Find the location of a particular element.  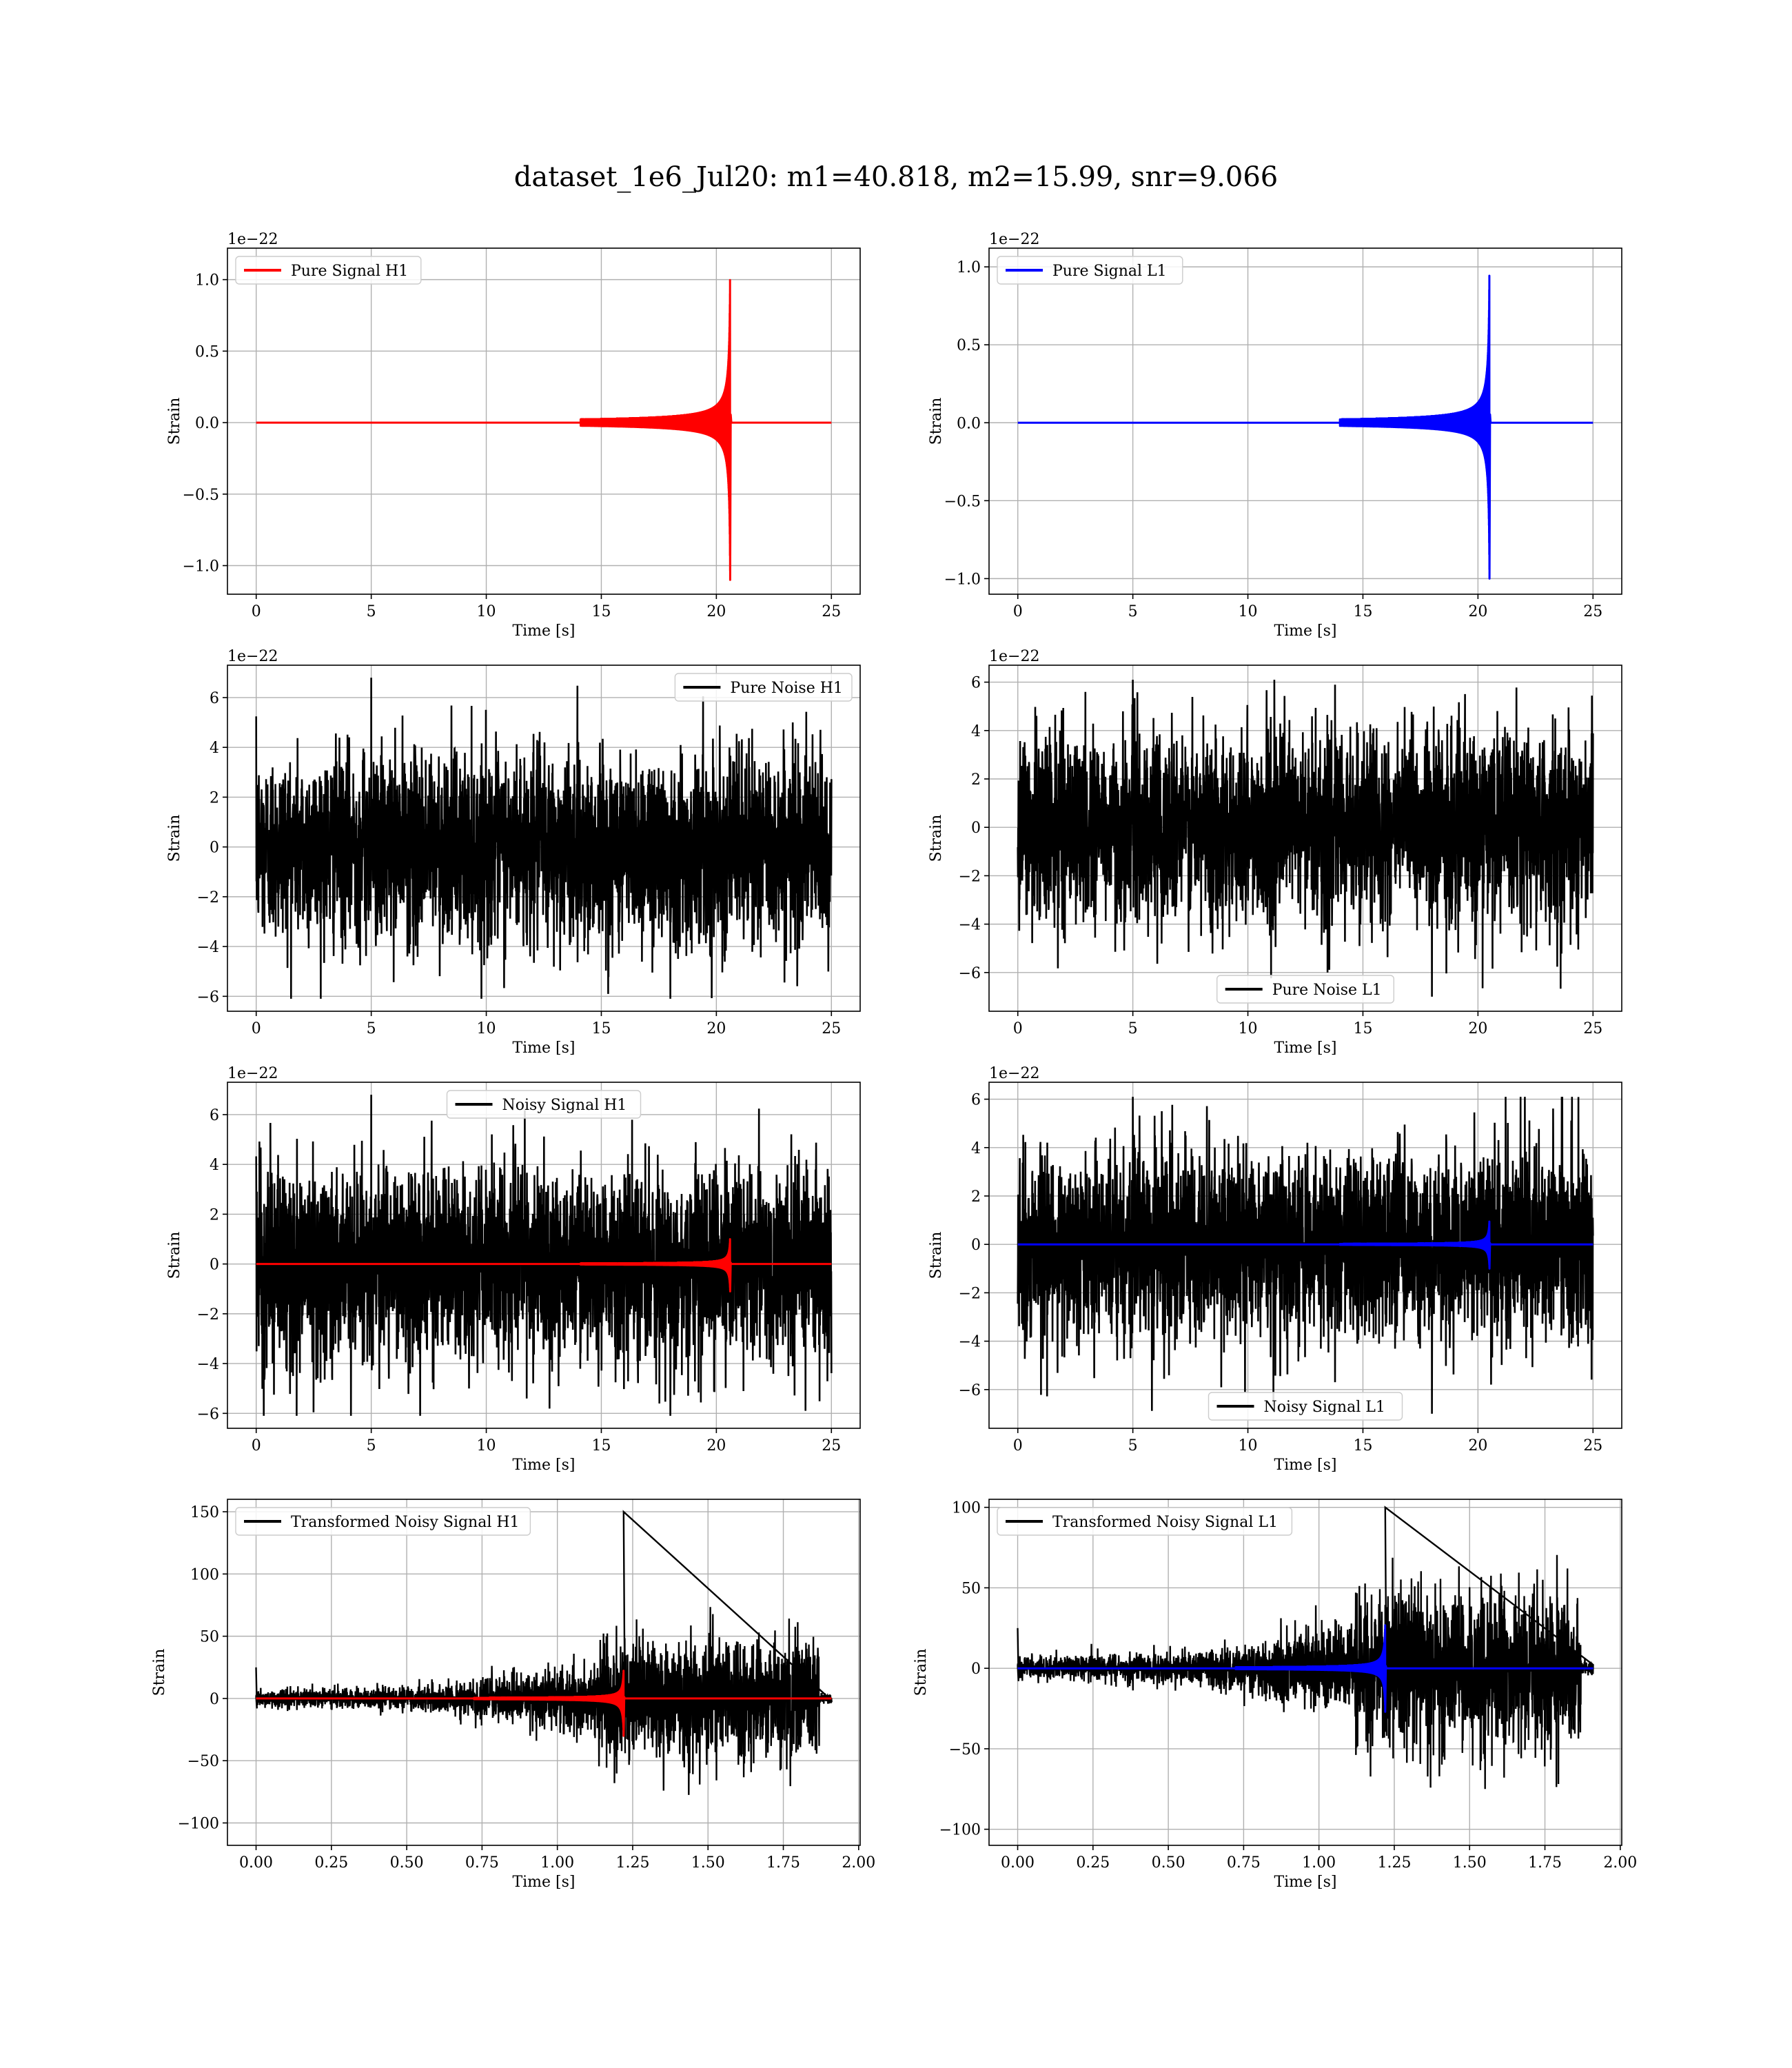

legend: Noisy Signal L1 is located at coordinates (1305, 1406).